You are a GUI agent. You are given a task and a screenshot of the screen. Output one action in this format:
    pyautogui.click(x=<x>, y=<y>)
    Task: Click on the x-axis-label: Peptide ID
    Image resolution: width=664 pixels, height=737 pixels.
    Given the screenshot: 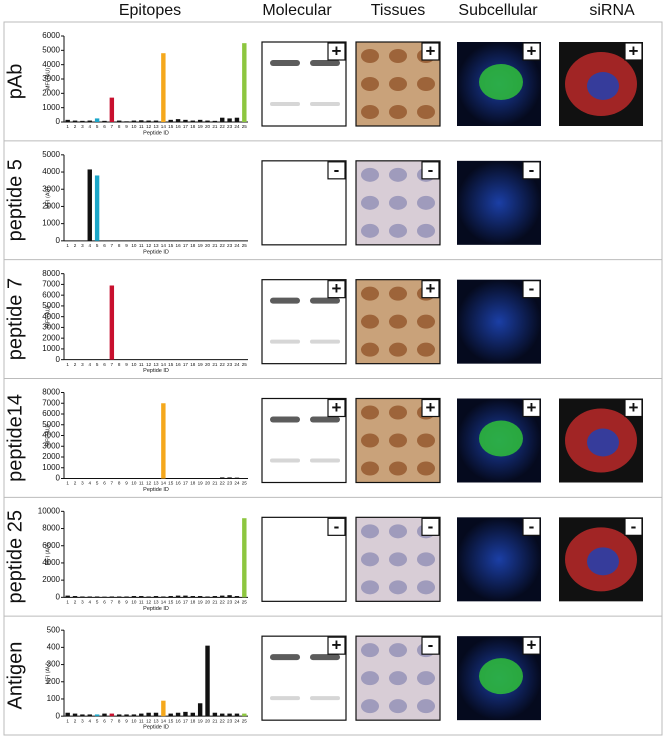 What is the action you would take?
    pyautogui.click(x=156, y=371)
    